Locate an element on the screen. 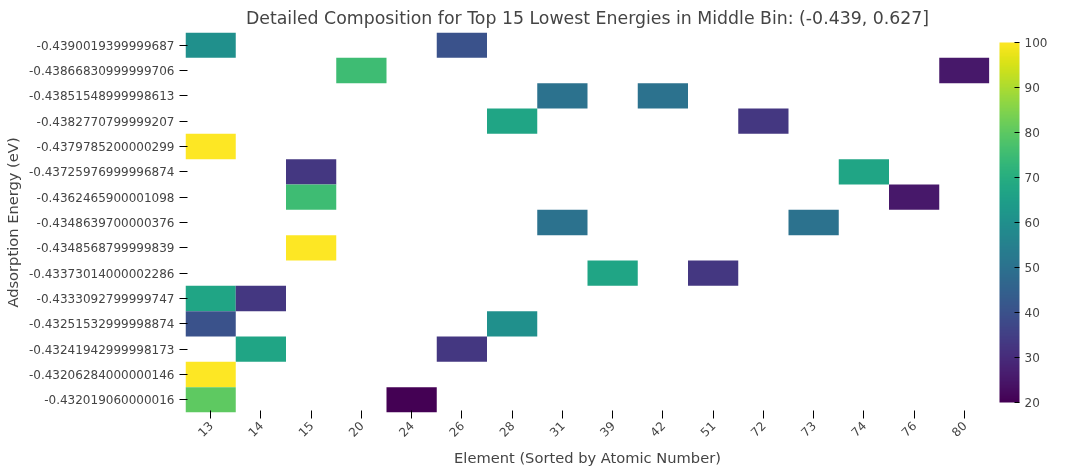 This screenshot has height=472, width=1065. color-bar-label: 40 is located at coordinates (1032, 313).